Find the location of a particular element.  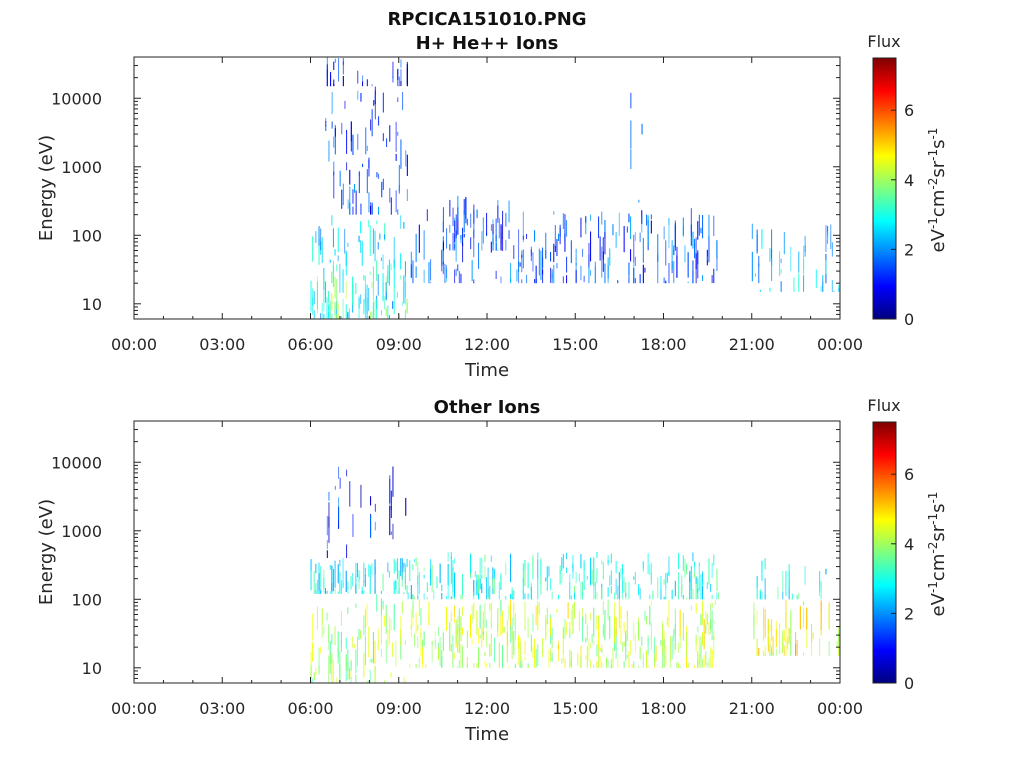

colorbar-tick-label: 4 is located at coordinates (909, 544).